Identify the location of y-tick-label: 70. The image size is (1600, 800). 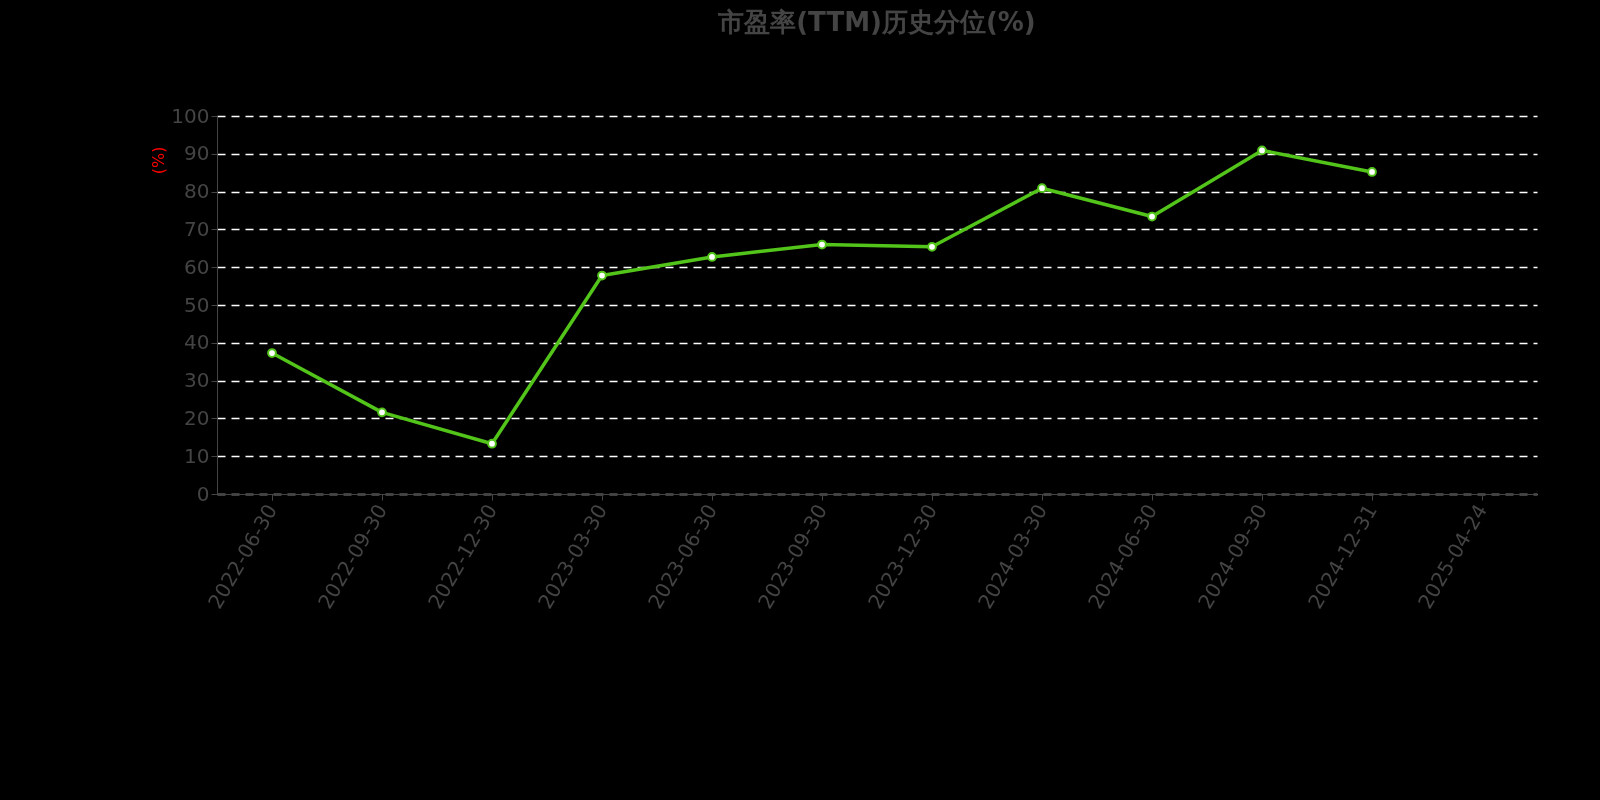
(197, 228).